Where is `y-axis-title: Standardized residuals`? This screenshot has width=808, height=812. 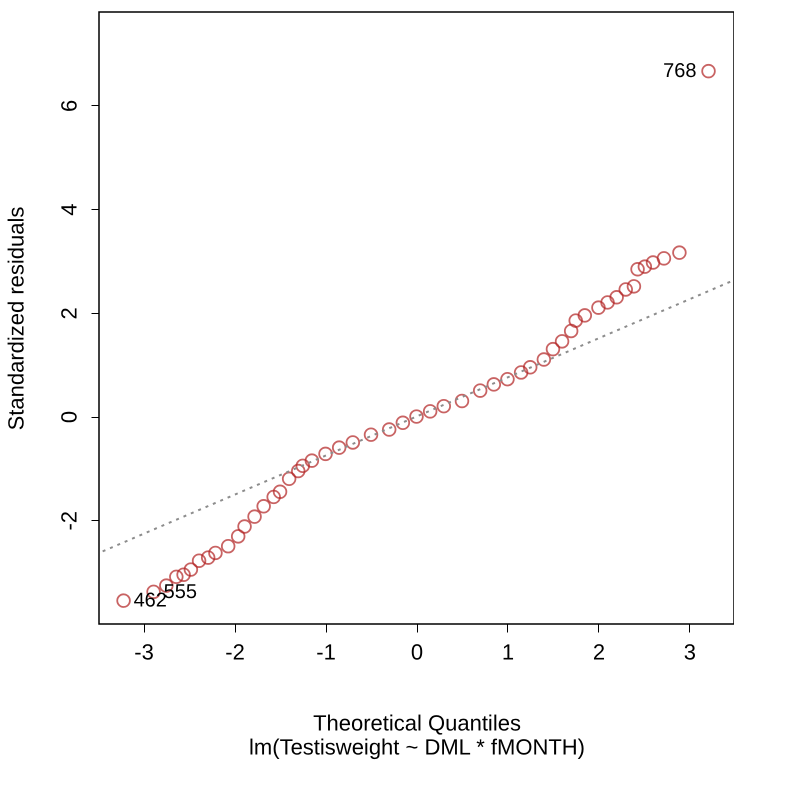
y-axis-title: Standardized residuals is located at coordinates (16, 318).